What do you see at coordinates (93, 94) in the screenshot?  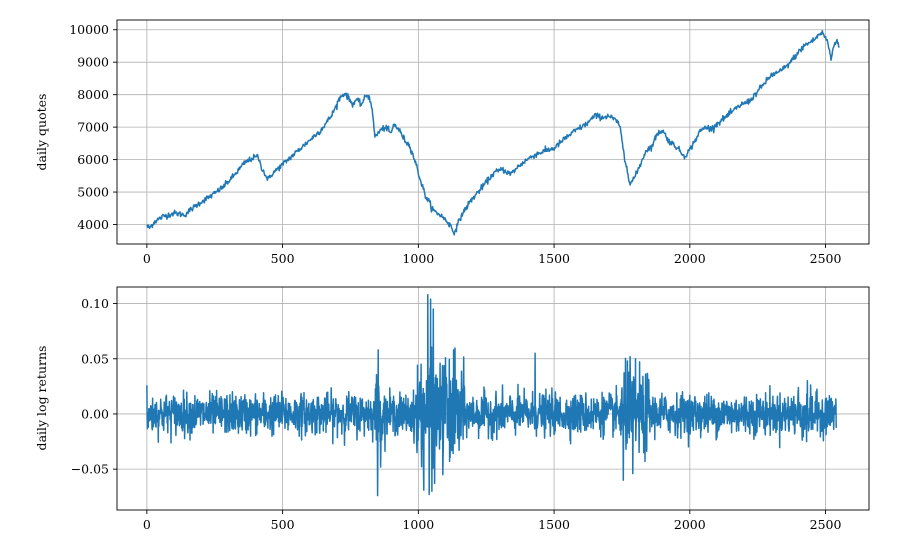 I see `y-tick-label: 8000` at bounding box center [93, 94].